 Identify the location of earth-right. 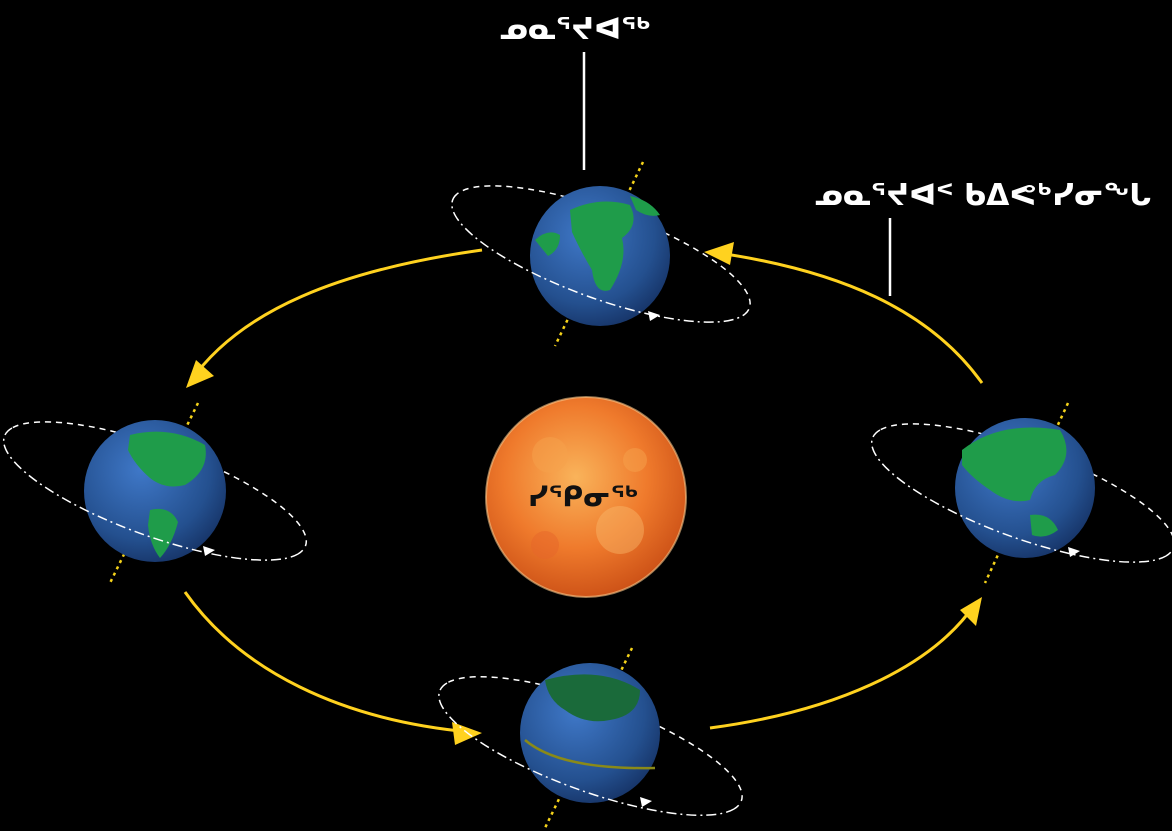
(1021, 493).